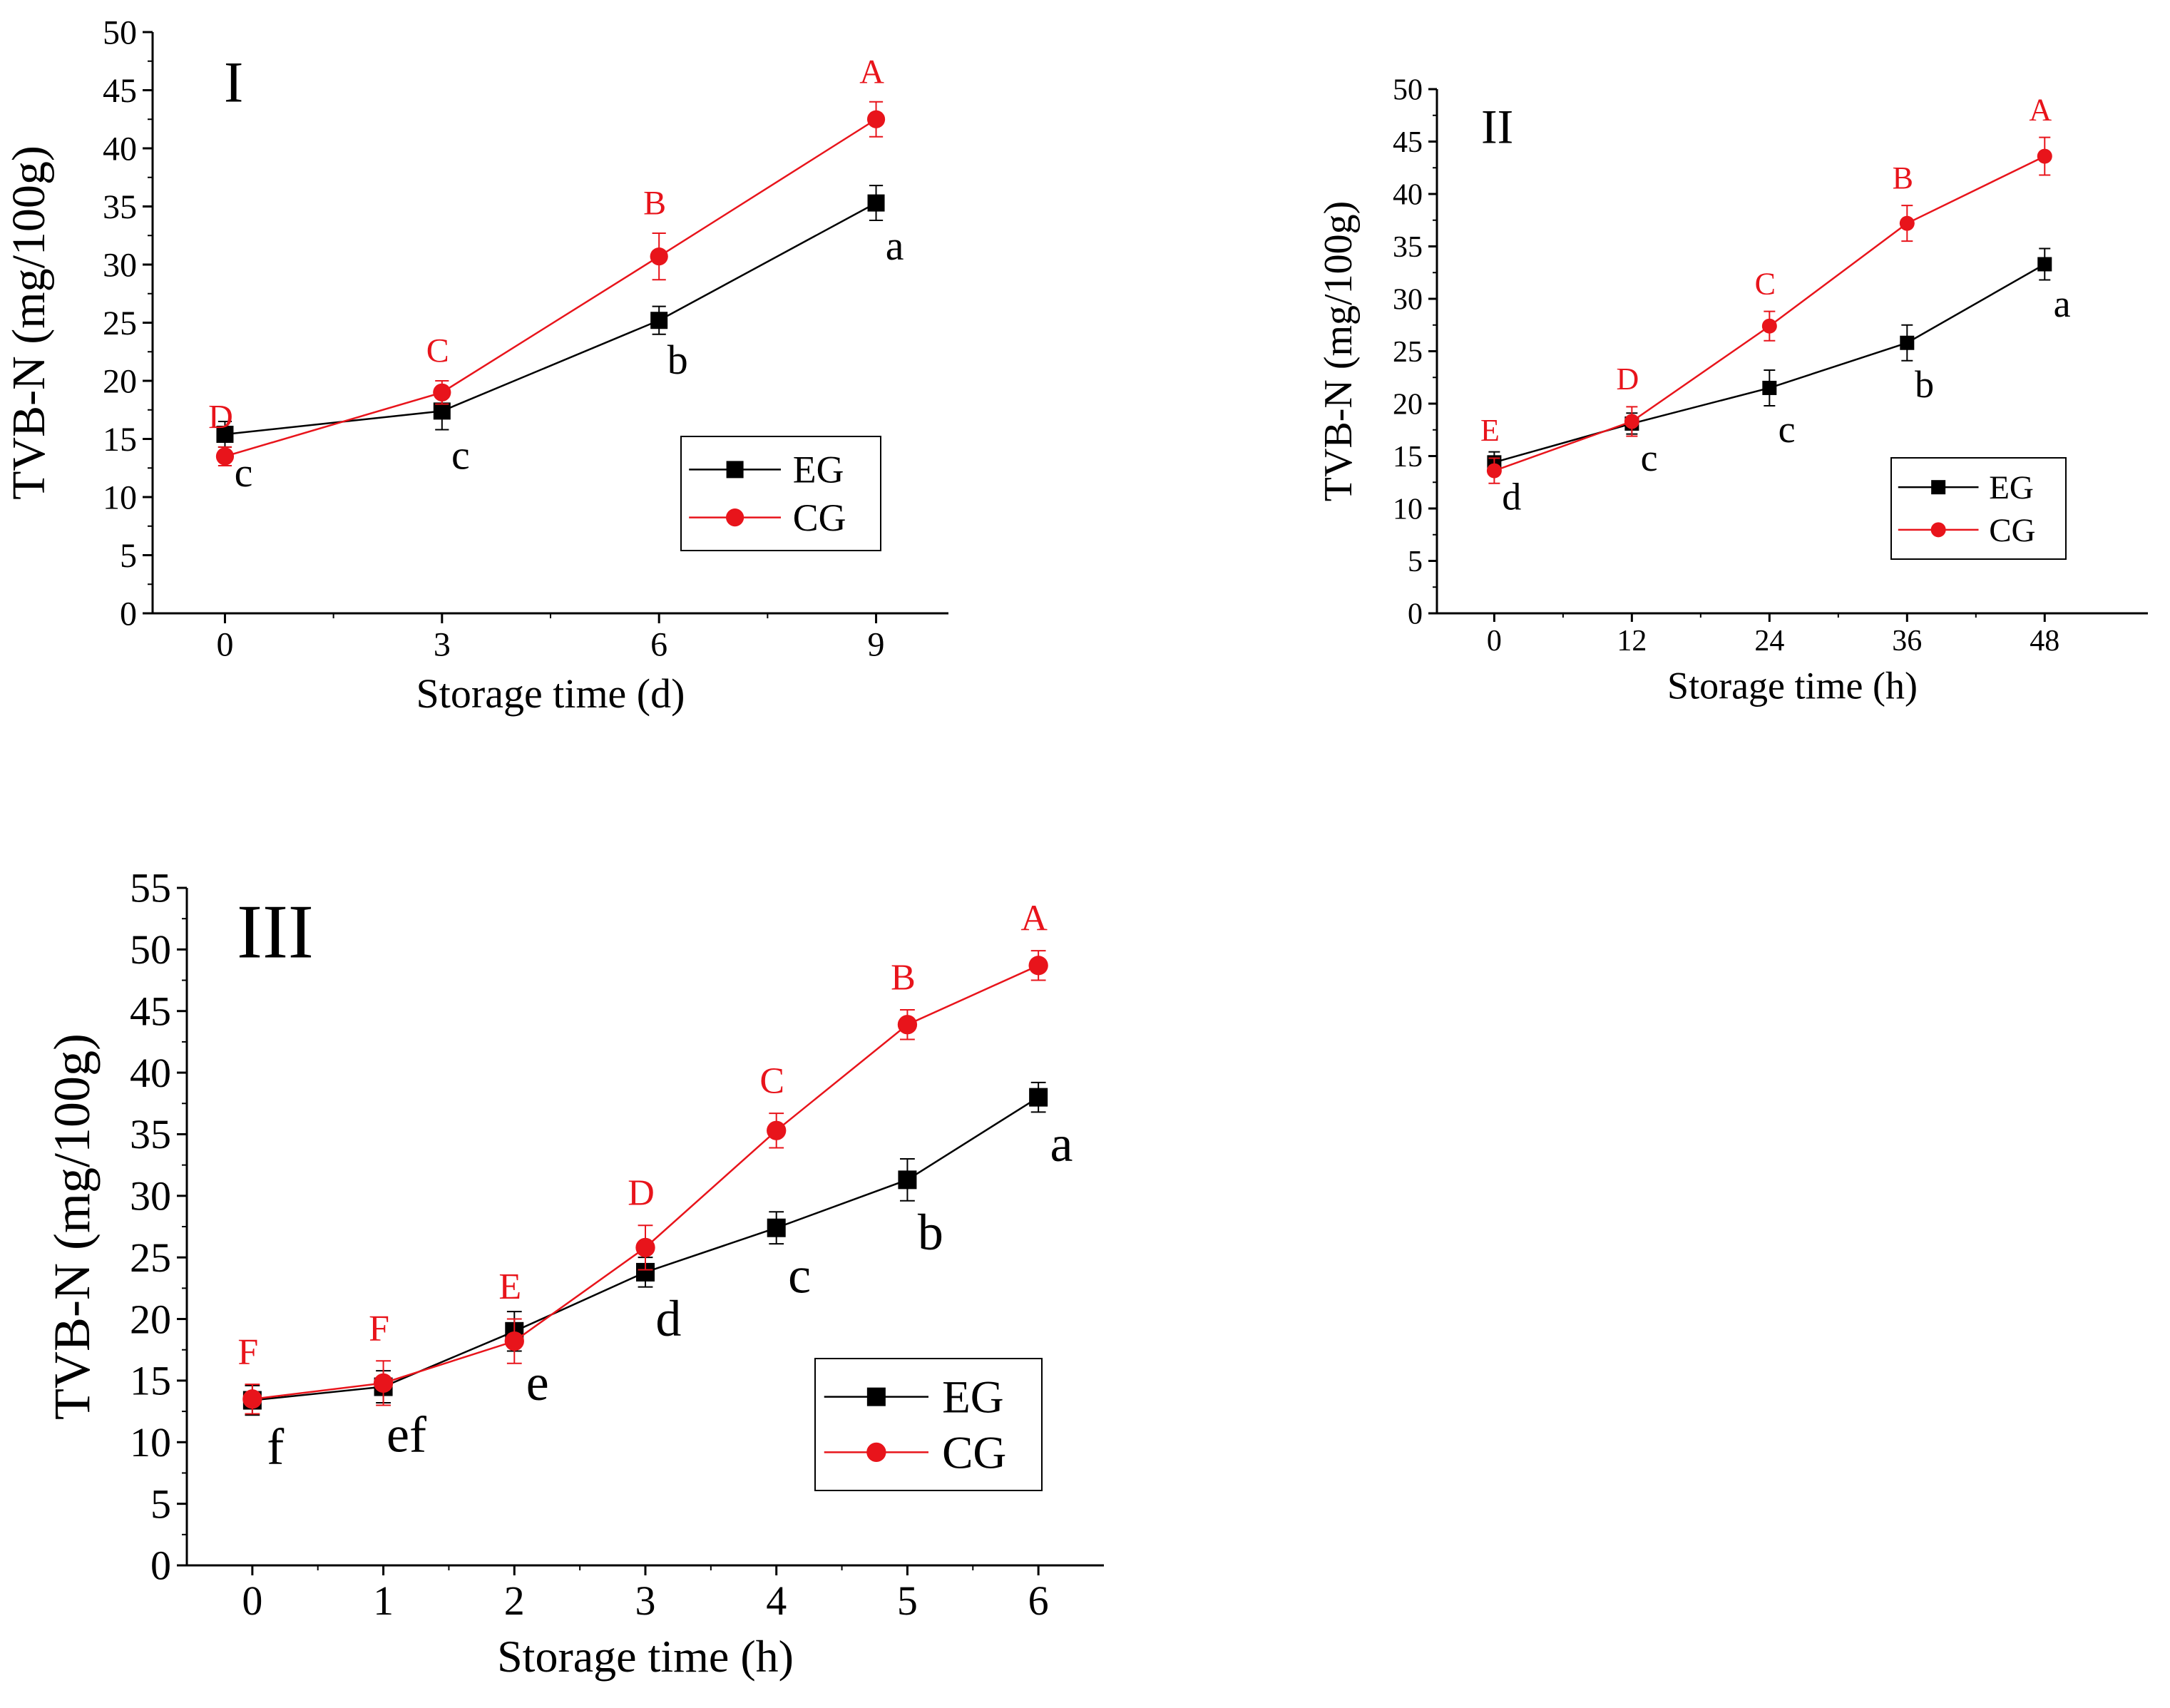 The width and height of the screenshot is (2170, 1708). What do you see at coordinates (551, 319) in the screenshot?
I see `series-line-eg` at bounding box center [551, 319].